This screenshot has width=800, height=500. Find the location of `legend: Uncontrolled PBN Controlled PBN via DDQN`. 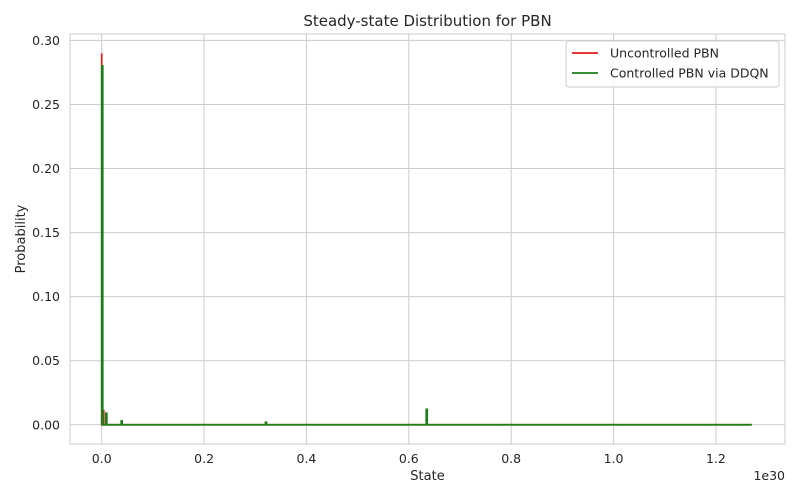

legend: Uncontrolled PBN Controlled PBN via DDQN is located at coordinates (672, 64).